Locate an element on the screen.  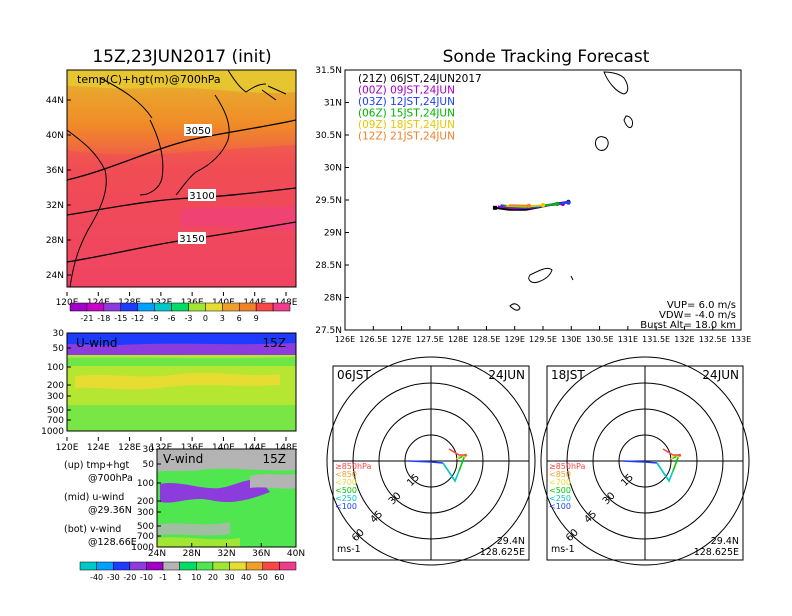
v-p-label-200: 200 is located at coordinates (145, 502).